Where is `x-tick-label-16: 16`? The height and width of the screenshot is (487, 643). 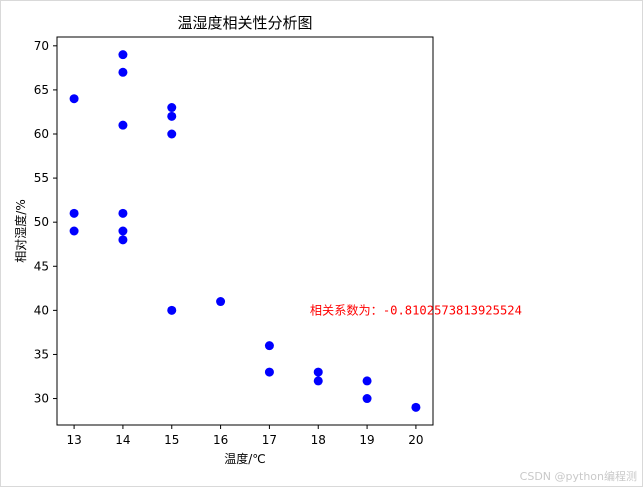
x-tick-label-16: 16 is located at coordinates (220, 440).